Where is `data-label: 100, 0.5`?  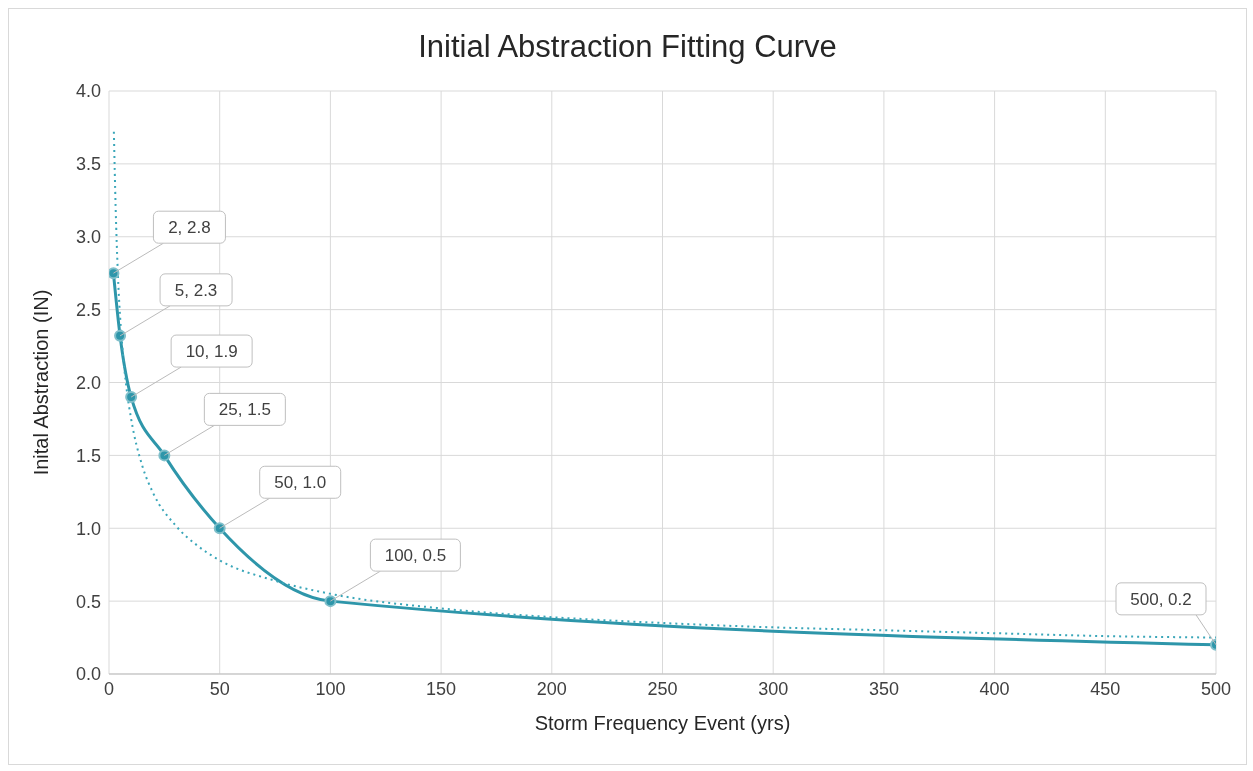 data-label: 100, 0.5 is located at coordinates (415, 556).